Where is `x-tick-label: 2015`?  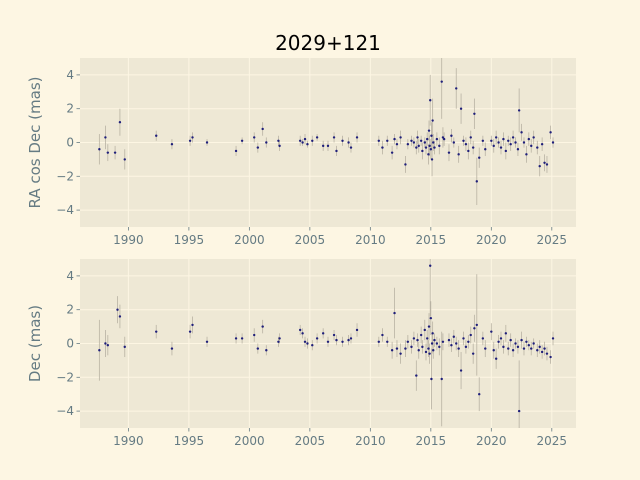 x-tick-label: 2015 is located at coordinates (431, 240).